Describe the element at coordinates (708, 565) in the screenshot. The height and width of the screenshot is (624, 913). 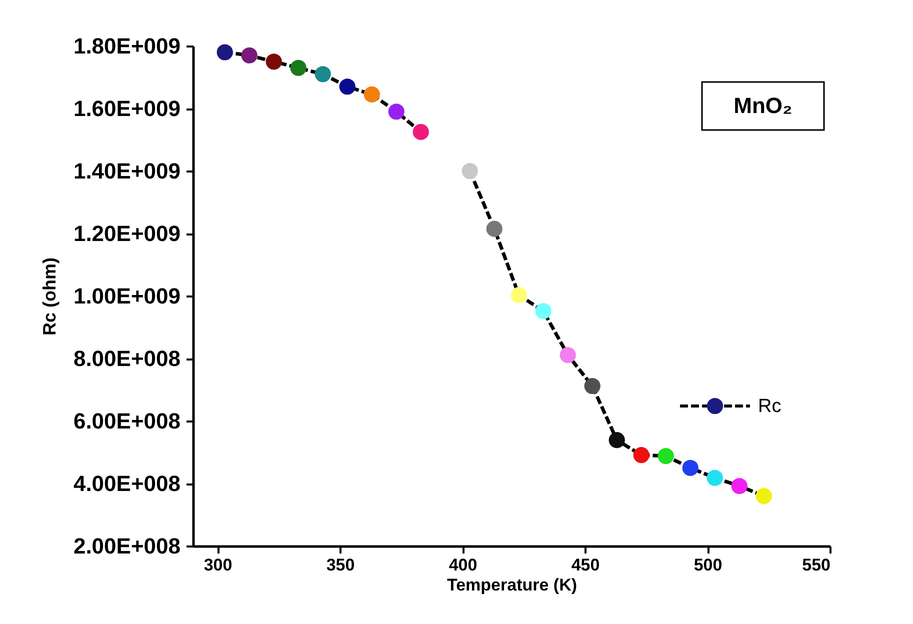
I see `x-tick-label: 500` at that location.